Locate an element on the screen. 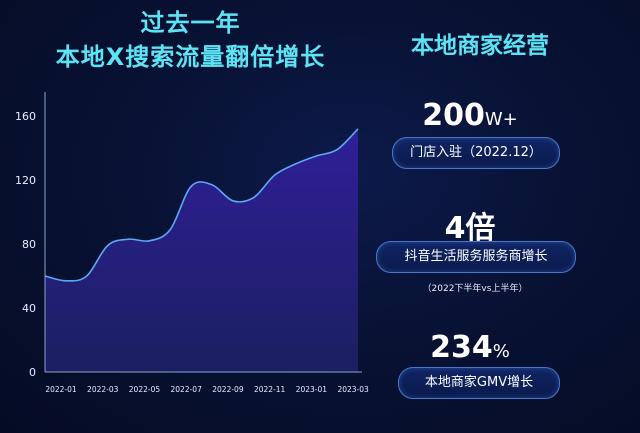 Image resolution: width=640 pixels, height=433 pixels. stat-gmv-label: 本地商家GMV增长 is located at coordinates (479, 383).